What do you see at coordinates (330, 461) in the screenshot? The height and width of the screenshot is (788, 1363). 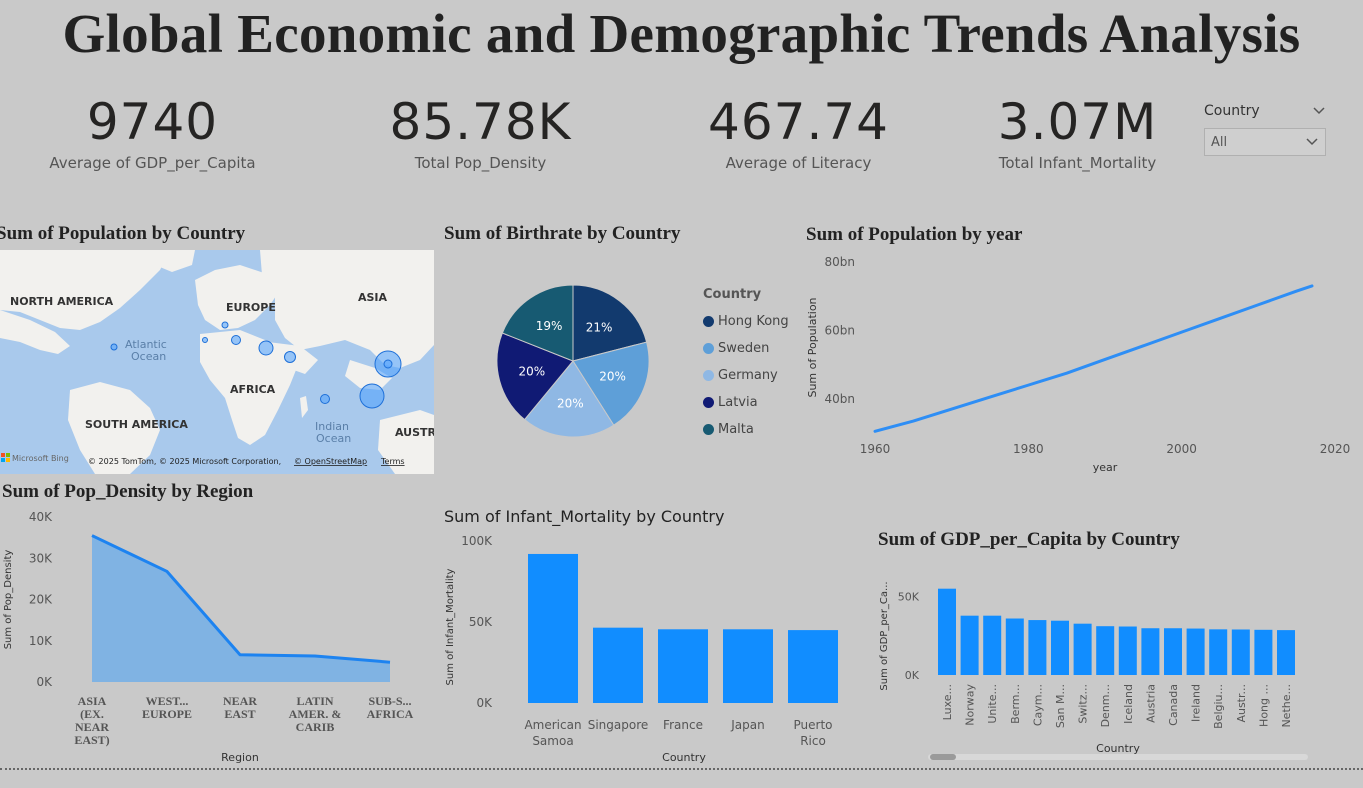 I see `map-osm-link: © OpenStreetMap` at bounding box center [330, 461].